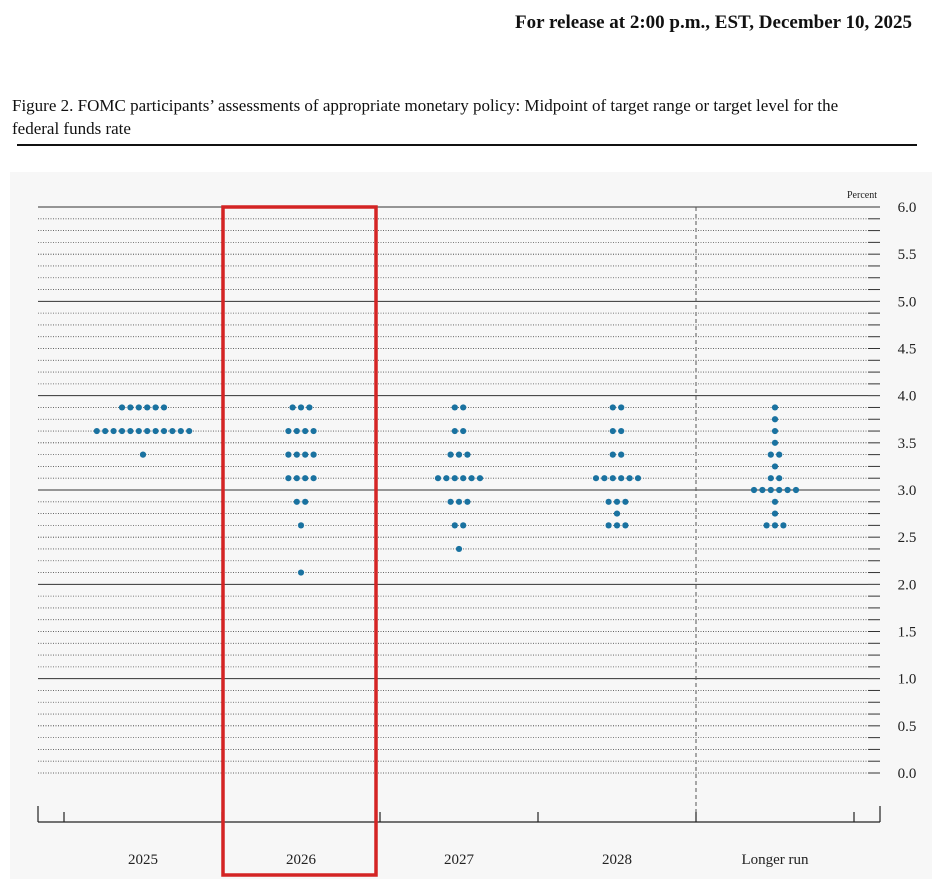  Describe the element at coordinates (907, 680) in the screenshot. I see `y-tick-label: 1.0` at that location.